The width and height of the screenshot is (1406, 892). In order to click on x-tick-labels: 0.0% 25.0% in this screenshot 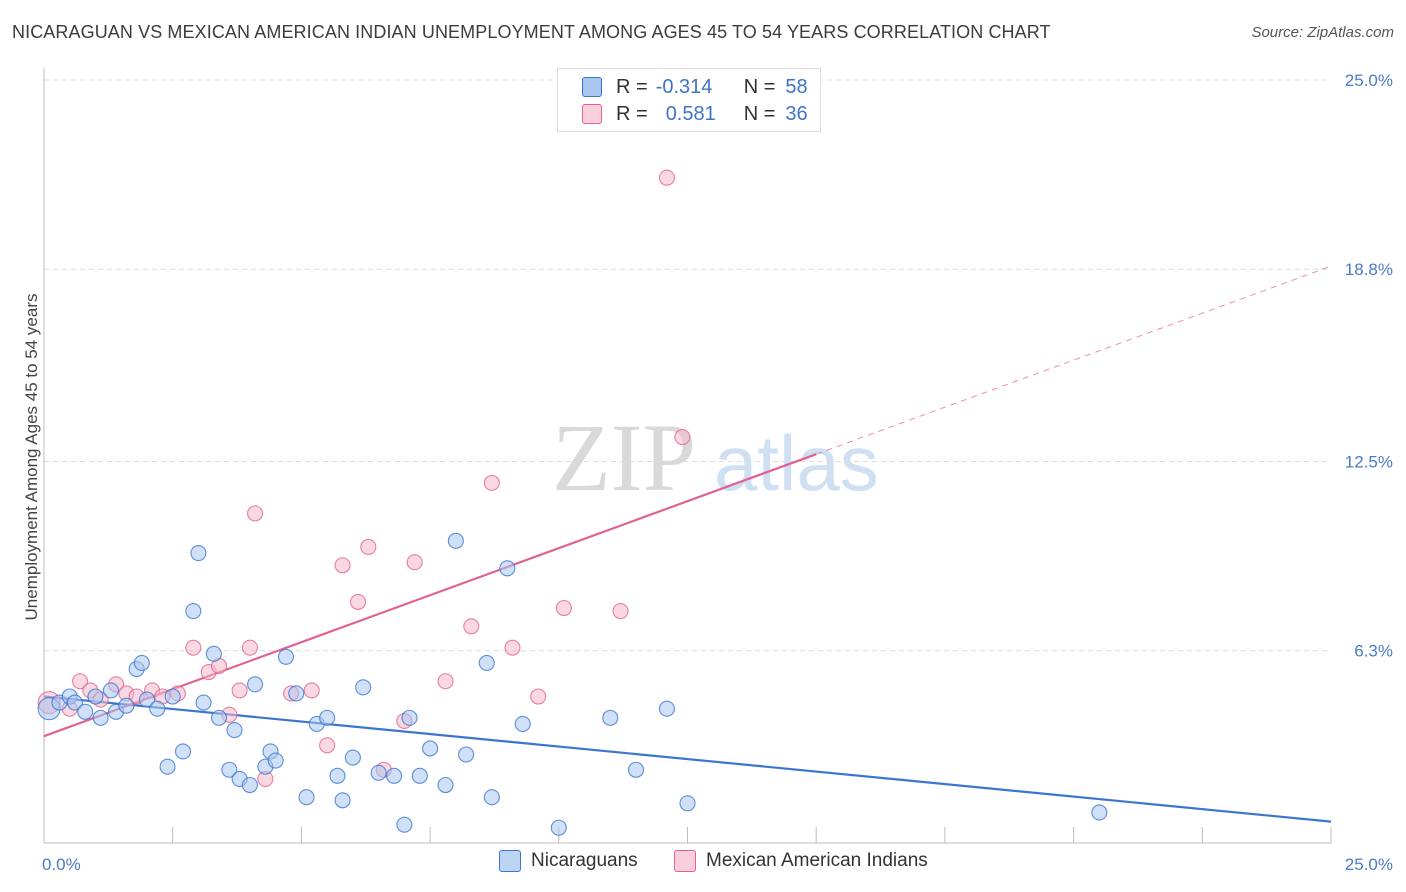, I will do `click(717, 864)`.